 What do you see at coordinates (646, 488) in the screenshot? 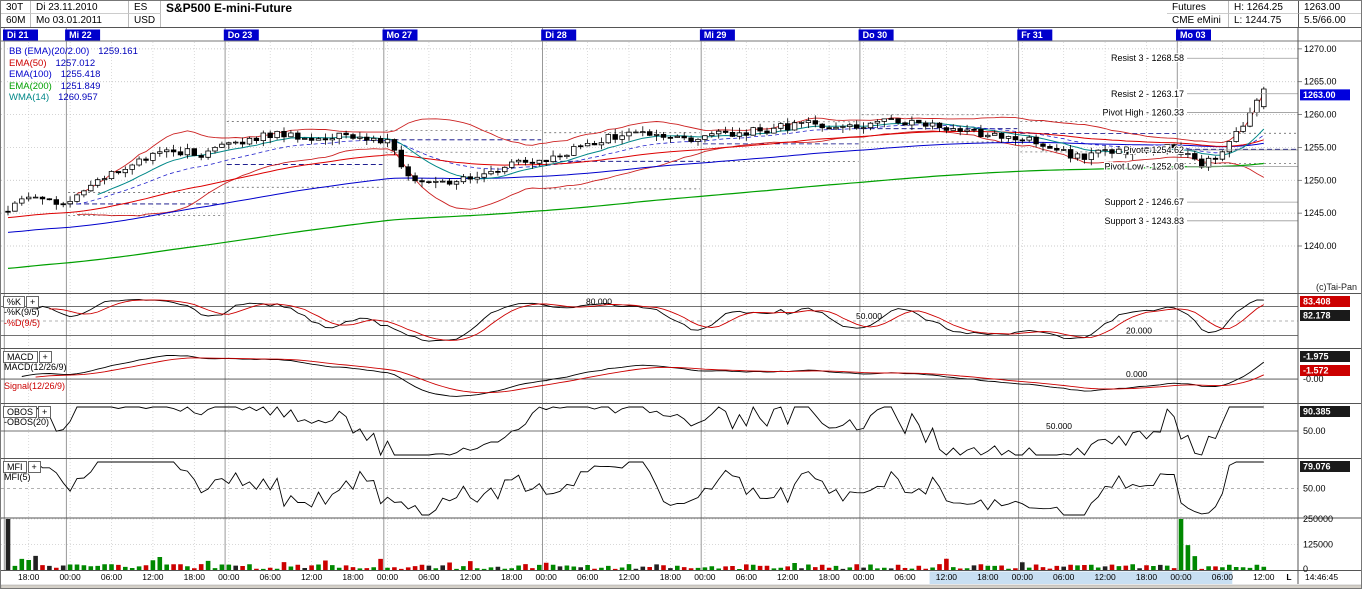
I see `mfi-line` at bounding box center [646, 488].